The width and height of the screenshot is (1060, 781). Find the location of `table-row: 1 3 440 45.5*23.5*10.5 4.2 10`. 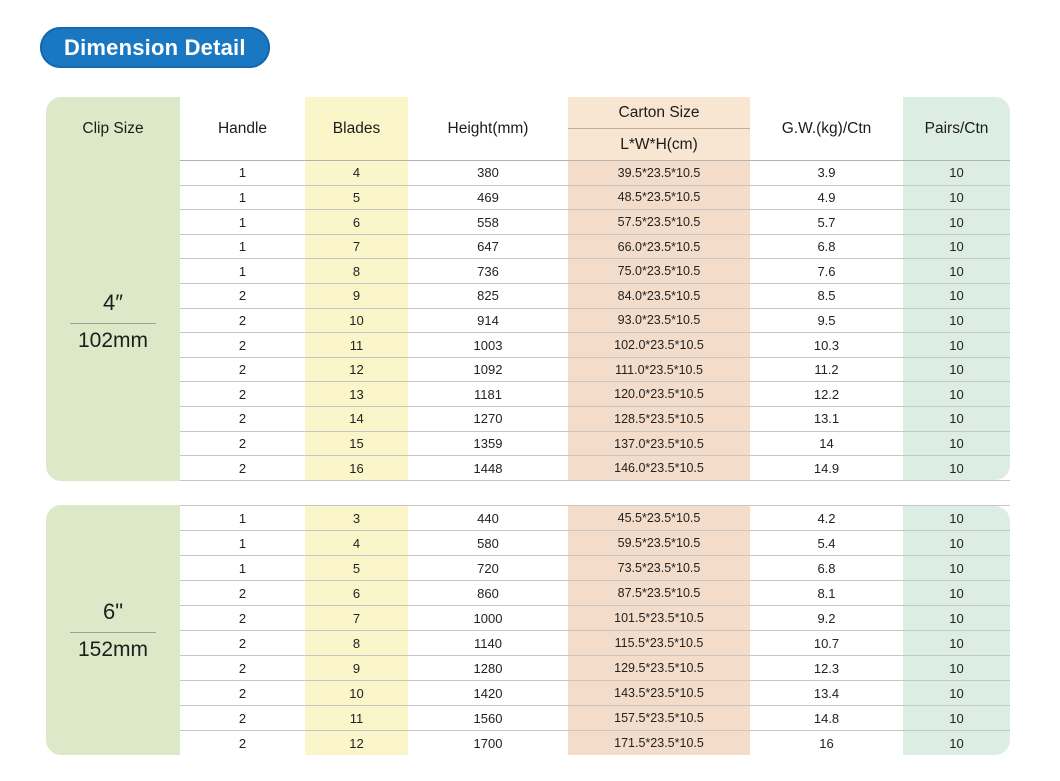

table-row: 1 3 440 45.5*23.5*10.5 4.2 10 is located at coordinates (595, 518).